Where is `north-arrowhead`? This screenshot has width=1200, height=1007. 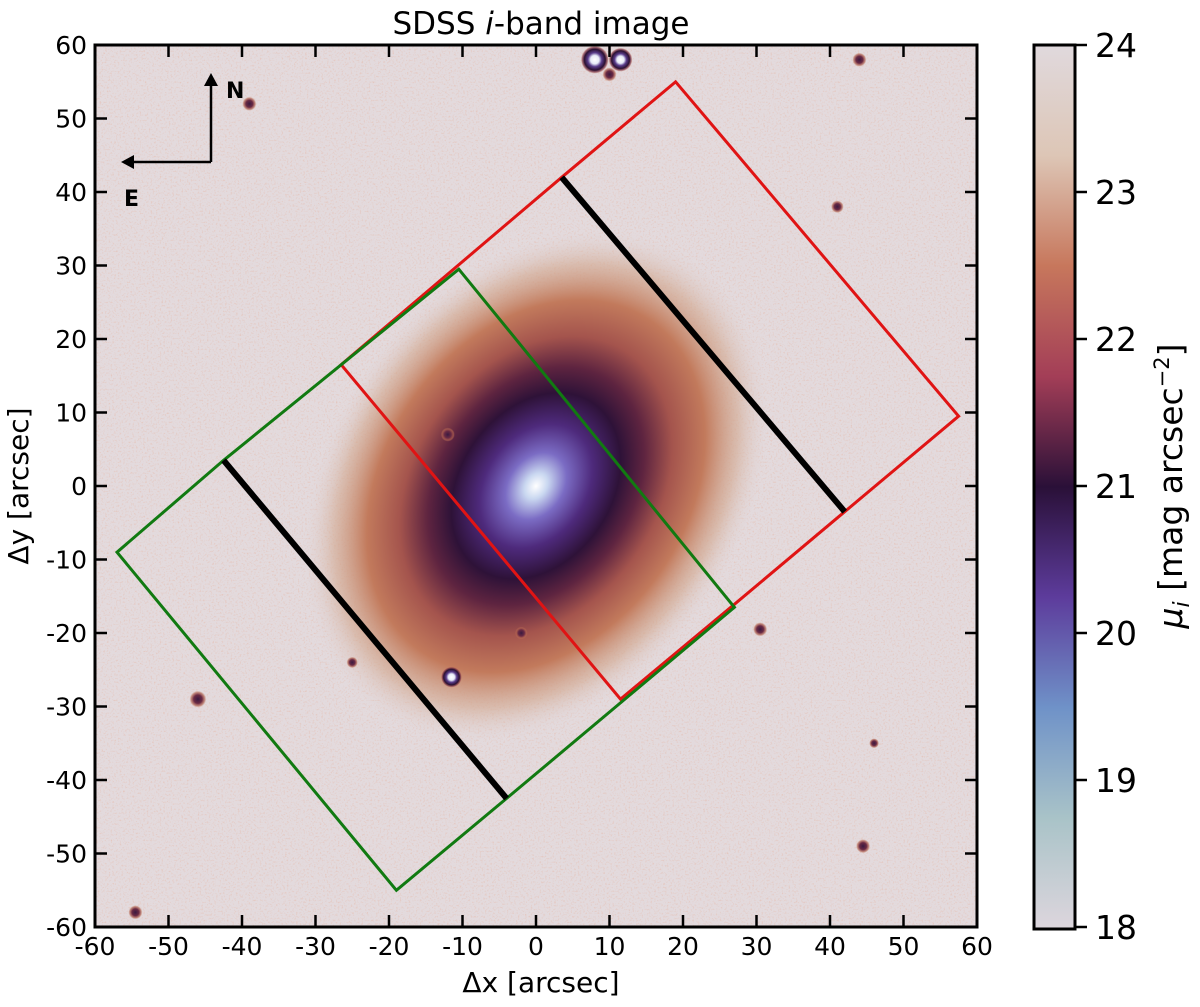
north-arrowhead is located at coordinates (211, 79).